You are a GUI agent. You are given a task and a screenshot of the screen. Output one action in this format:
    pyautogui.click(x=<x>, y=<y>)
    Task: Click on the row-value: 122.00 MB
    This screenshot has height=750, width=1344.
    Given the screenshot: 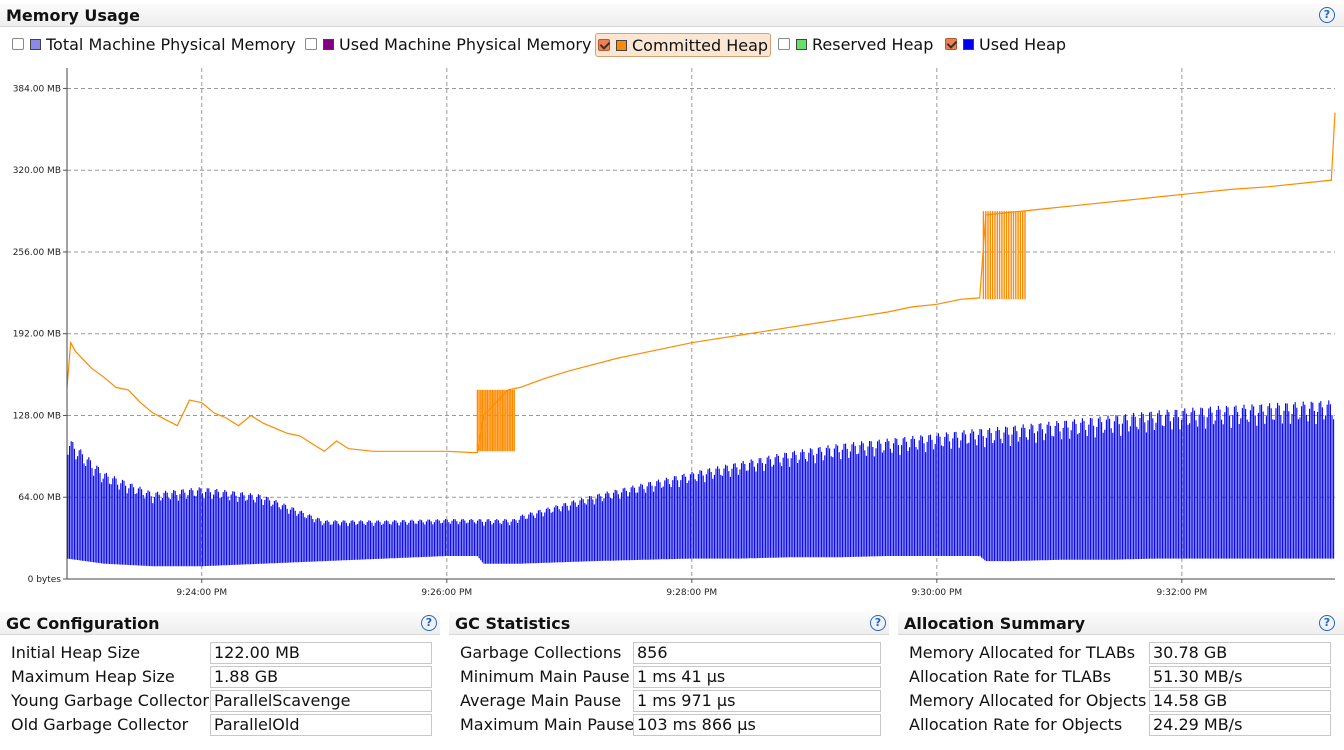 What is the action you would take?
    pyautogui.click(x=321, y=653)
    